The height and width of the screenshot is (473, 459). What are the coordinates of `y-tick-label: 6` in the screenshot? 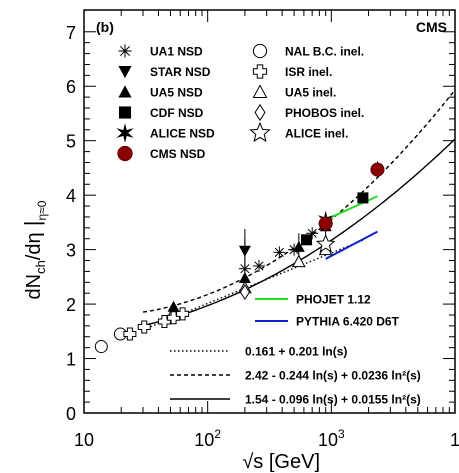 It's located at (71, 87).